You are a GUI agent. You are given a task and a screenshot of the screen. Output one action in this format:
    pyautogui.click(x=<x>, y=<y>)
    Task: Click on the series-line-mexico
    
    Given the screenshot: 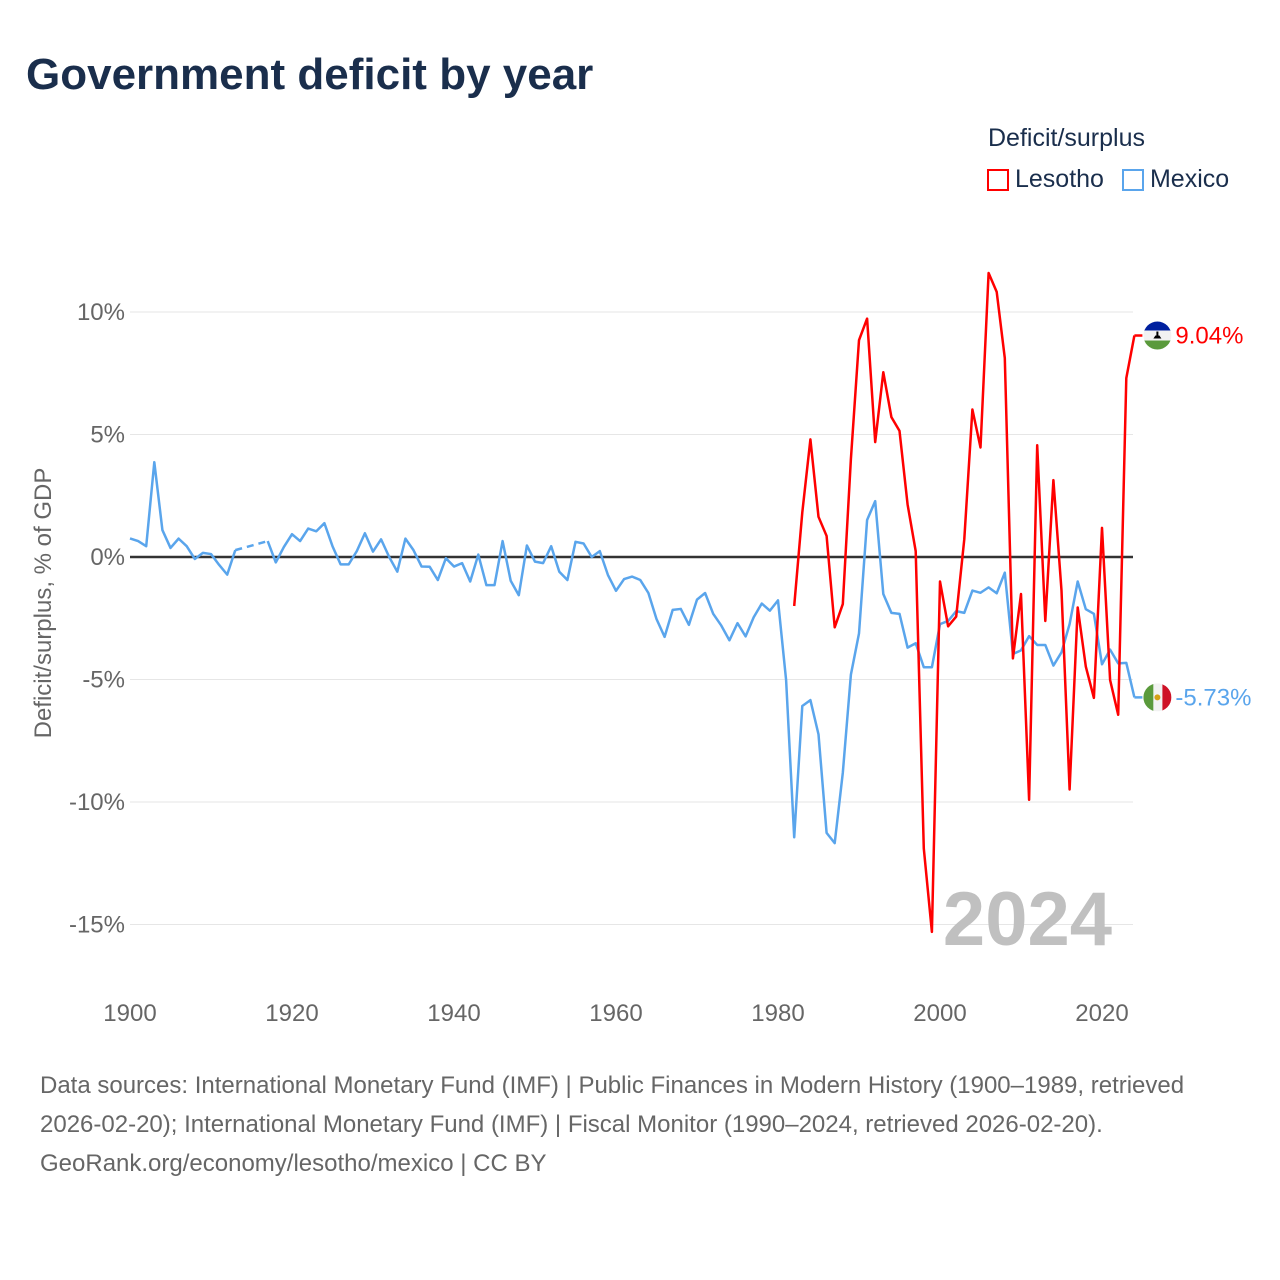 What is the action you would take?
    pyautogui.click(x=183, y=518)
    